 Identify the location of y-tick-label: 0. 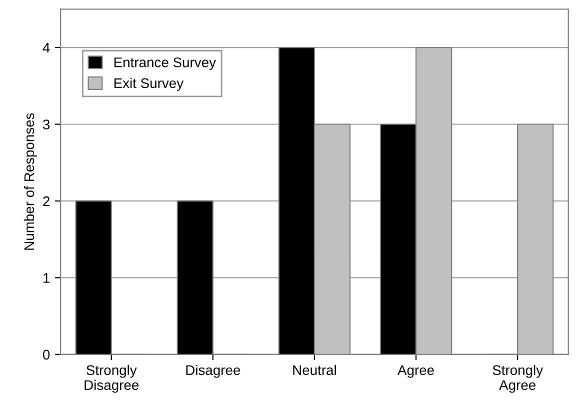
(46, 355).